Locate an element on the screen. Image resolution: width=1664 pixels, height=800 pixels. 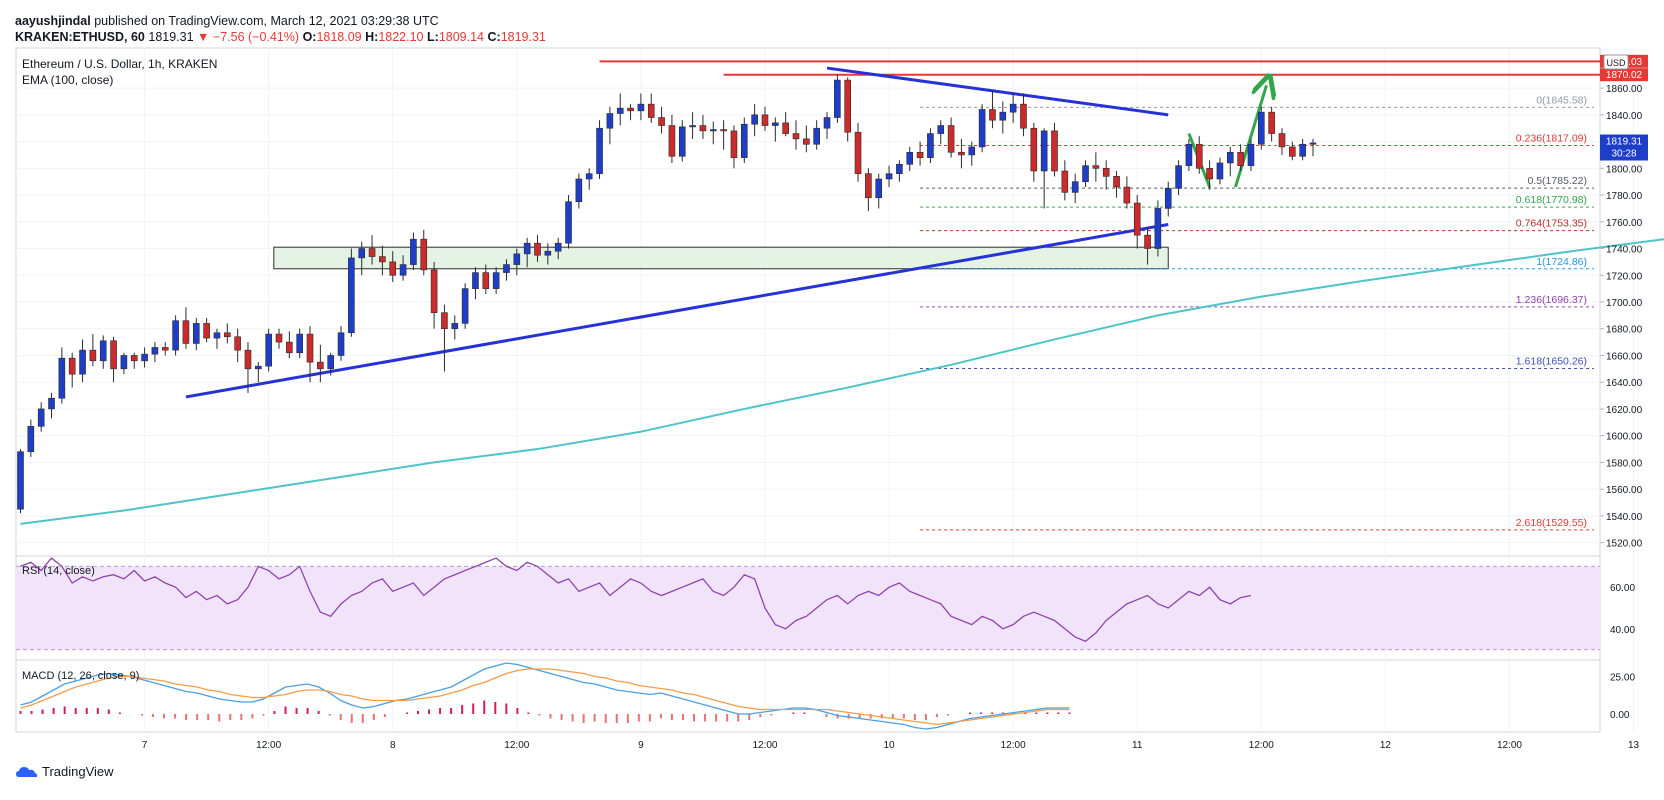
tradingview-logo: TradingView is located at coordinates (65, 771).